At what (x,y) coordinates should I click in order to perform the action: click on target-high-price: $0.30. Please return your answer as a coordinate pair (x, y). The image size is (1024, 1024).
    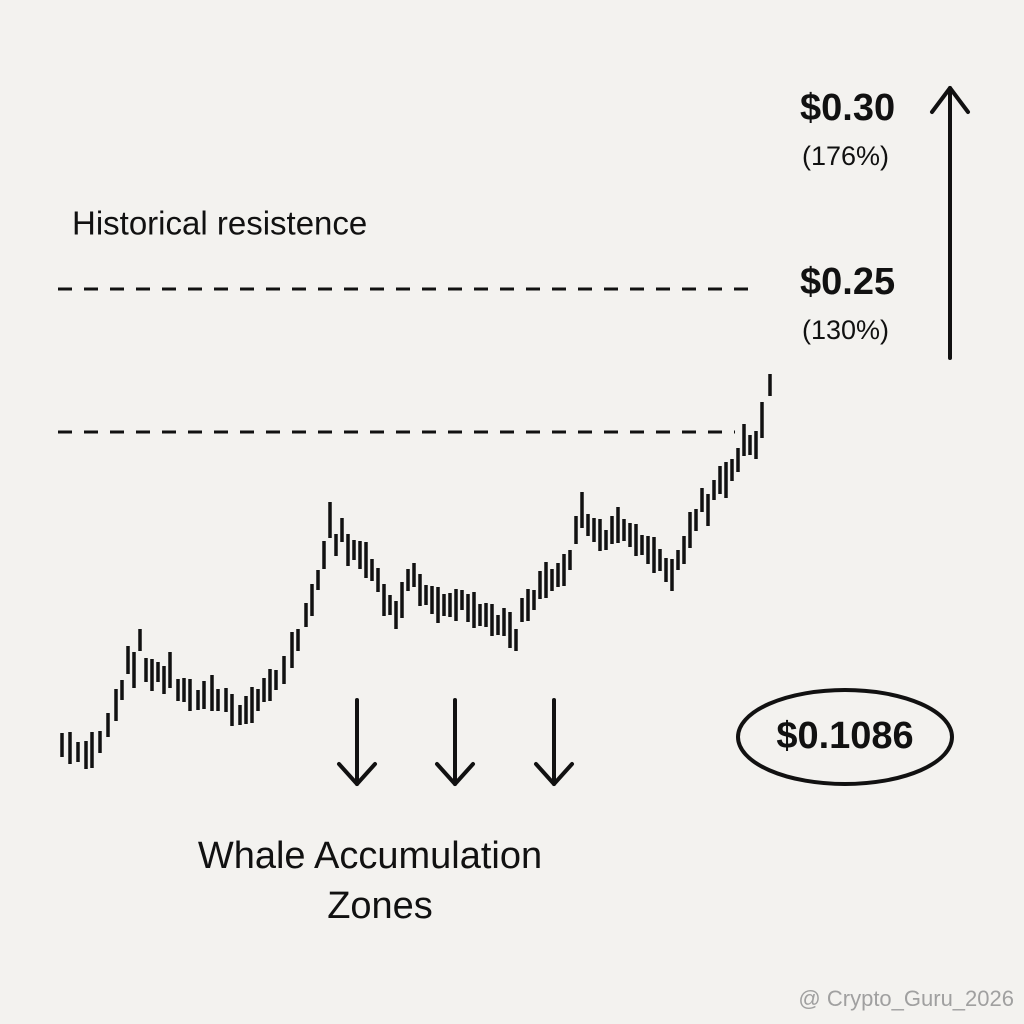
    Looking at the image, I should click on (847, 108).